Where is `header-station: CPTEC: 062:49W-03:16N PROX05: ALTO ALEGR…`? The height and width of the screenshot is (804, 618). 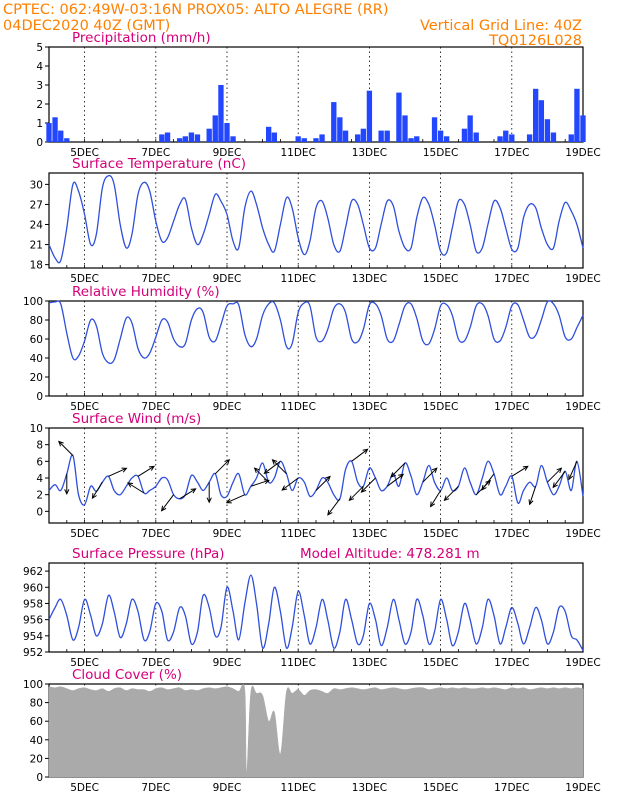 header-station: CPTEC: 062:49W-03:16N PROX05: ALTO ALEGR… is located at coordinates (196, 10).